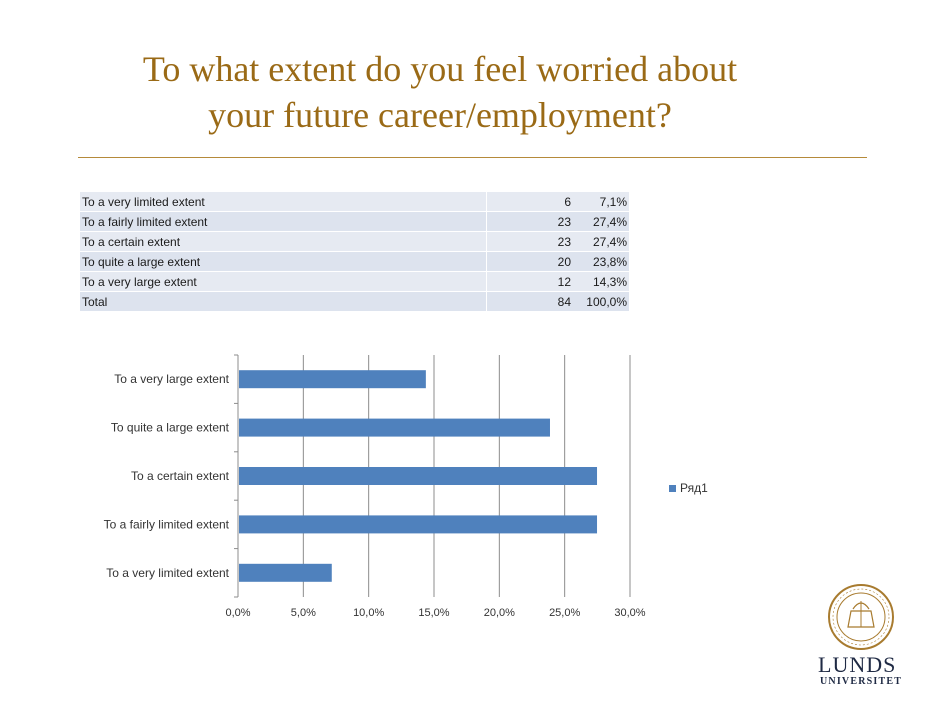  Describe the element at coordinates (440, 69) in the screenshot. I see `title-line-1: To what extent do you feel worried about` at that location.